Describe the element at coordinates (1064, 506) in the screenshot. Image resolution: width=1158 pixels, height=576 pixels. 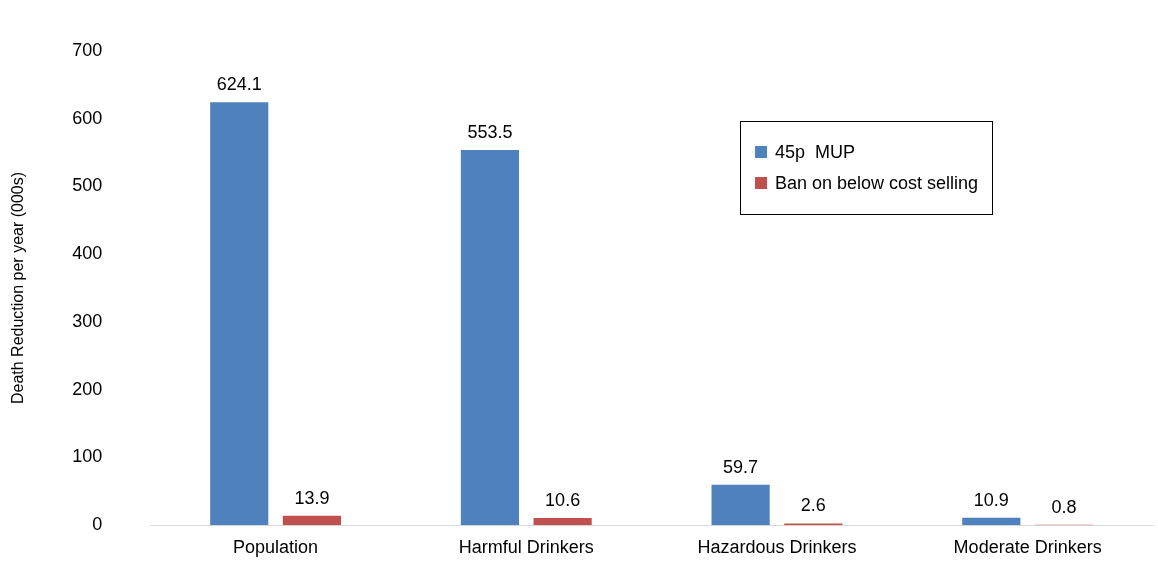
I see `data-label: 0.8` at that location.